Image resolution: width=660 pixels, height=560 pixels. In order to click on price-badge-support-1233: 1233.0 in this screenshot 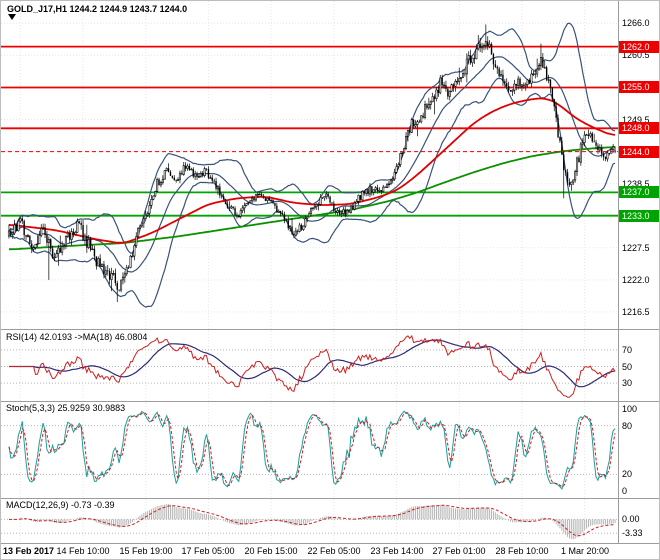, I will do `click(639, 216)`.